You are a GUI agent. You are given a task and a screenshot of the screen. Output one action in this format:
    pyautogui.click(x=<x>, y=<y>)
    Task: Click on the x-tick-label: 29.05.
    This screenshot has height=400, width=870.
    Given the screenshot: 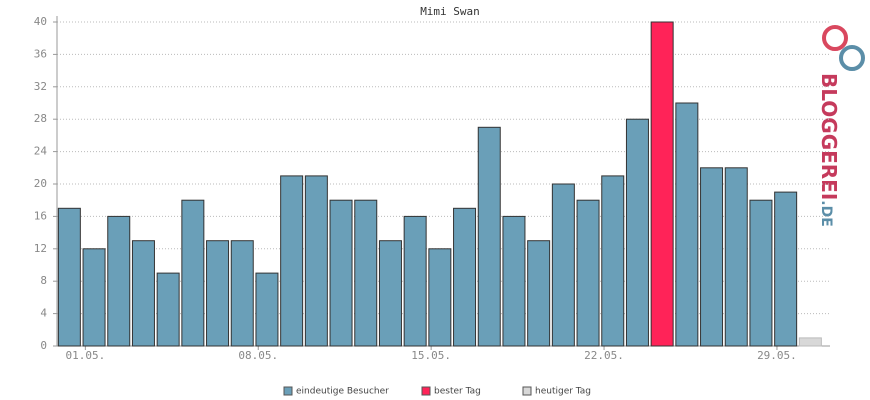 What is the action you would take?
    pyautogui.click(x=777, y=355)
    